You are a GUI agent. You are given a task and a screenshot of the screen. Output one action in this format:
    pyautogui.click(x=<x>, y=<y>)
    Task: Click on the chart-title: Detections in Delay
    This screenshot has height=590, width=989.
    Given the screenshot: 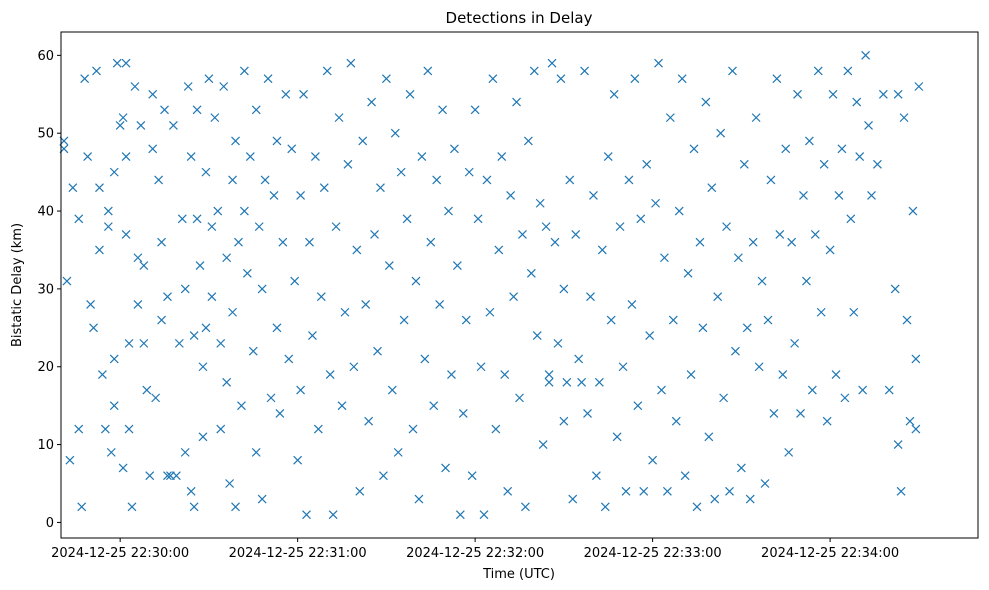 What is the action you would take?
    pyautogui.click(x=519, y=18)
    